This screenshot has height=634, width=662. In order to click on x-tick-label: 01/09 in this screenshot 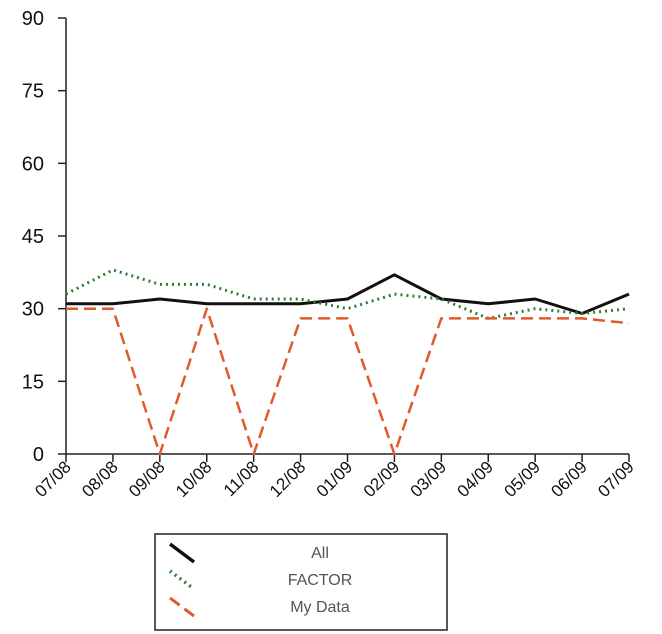, I will do `click(335, 479)`.